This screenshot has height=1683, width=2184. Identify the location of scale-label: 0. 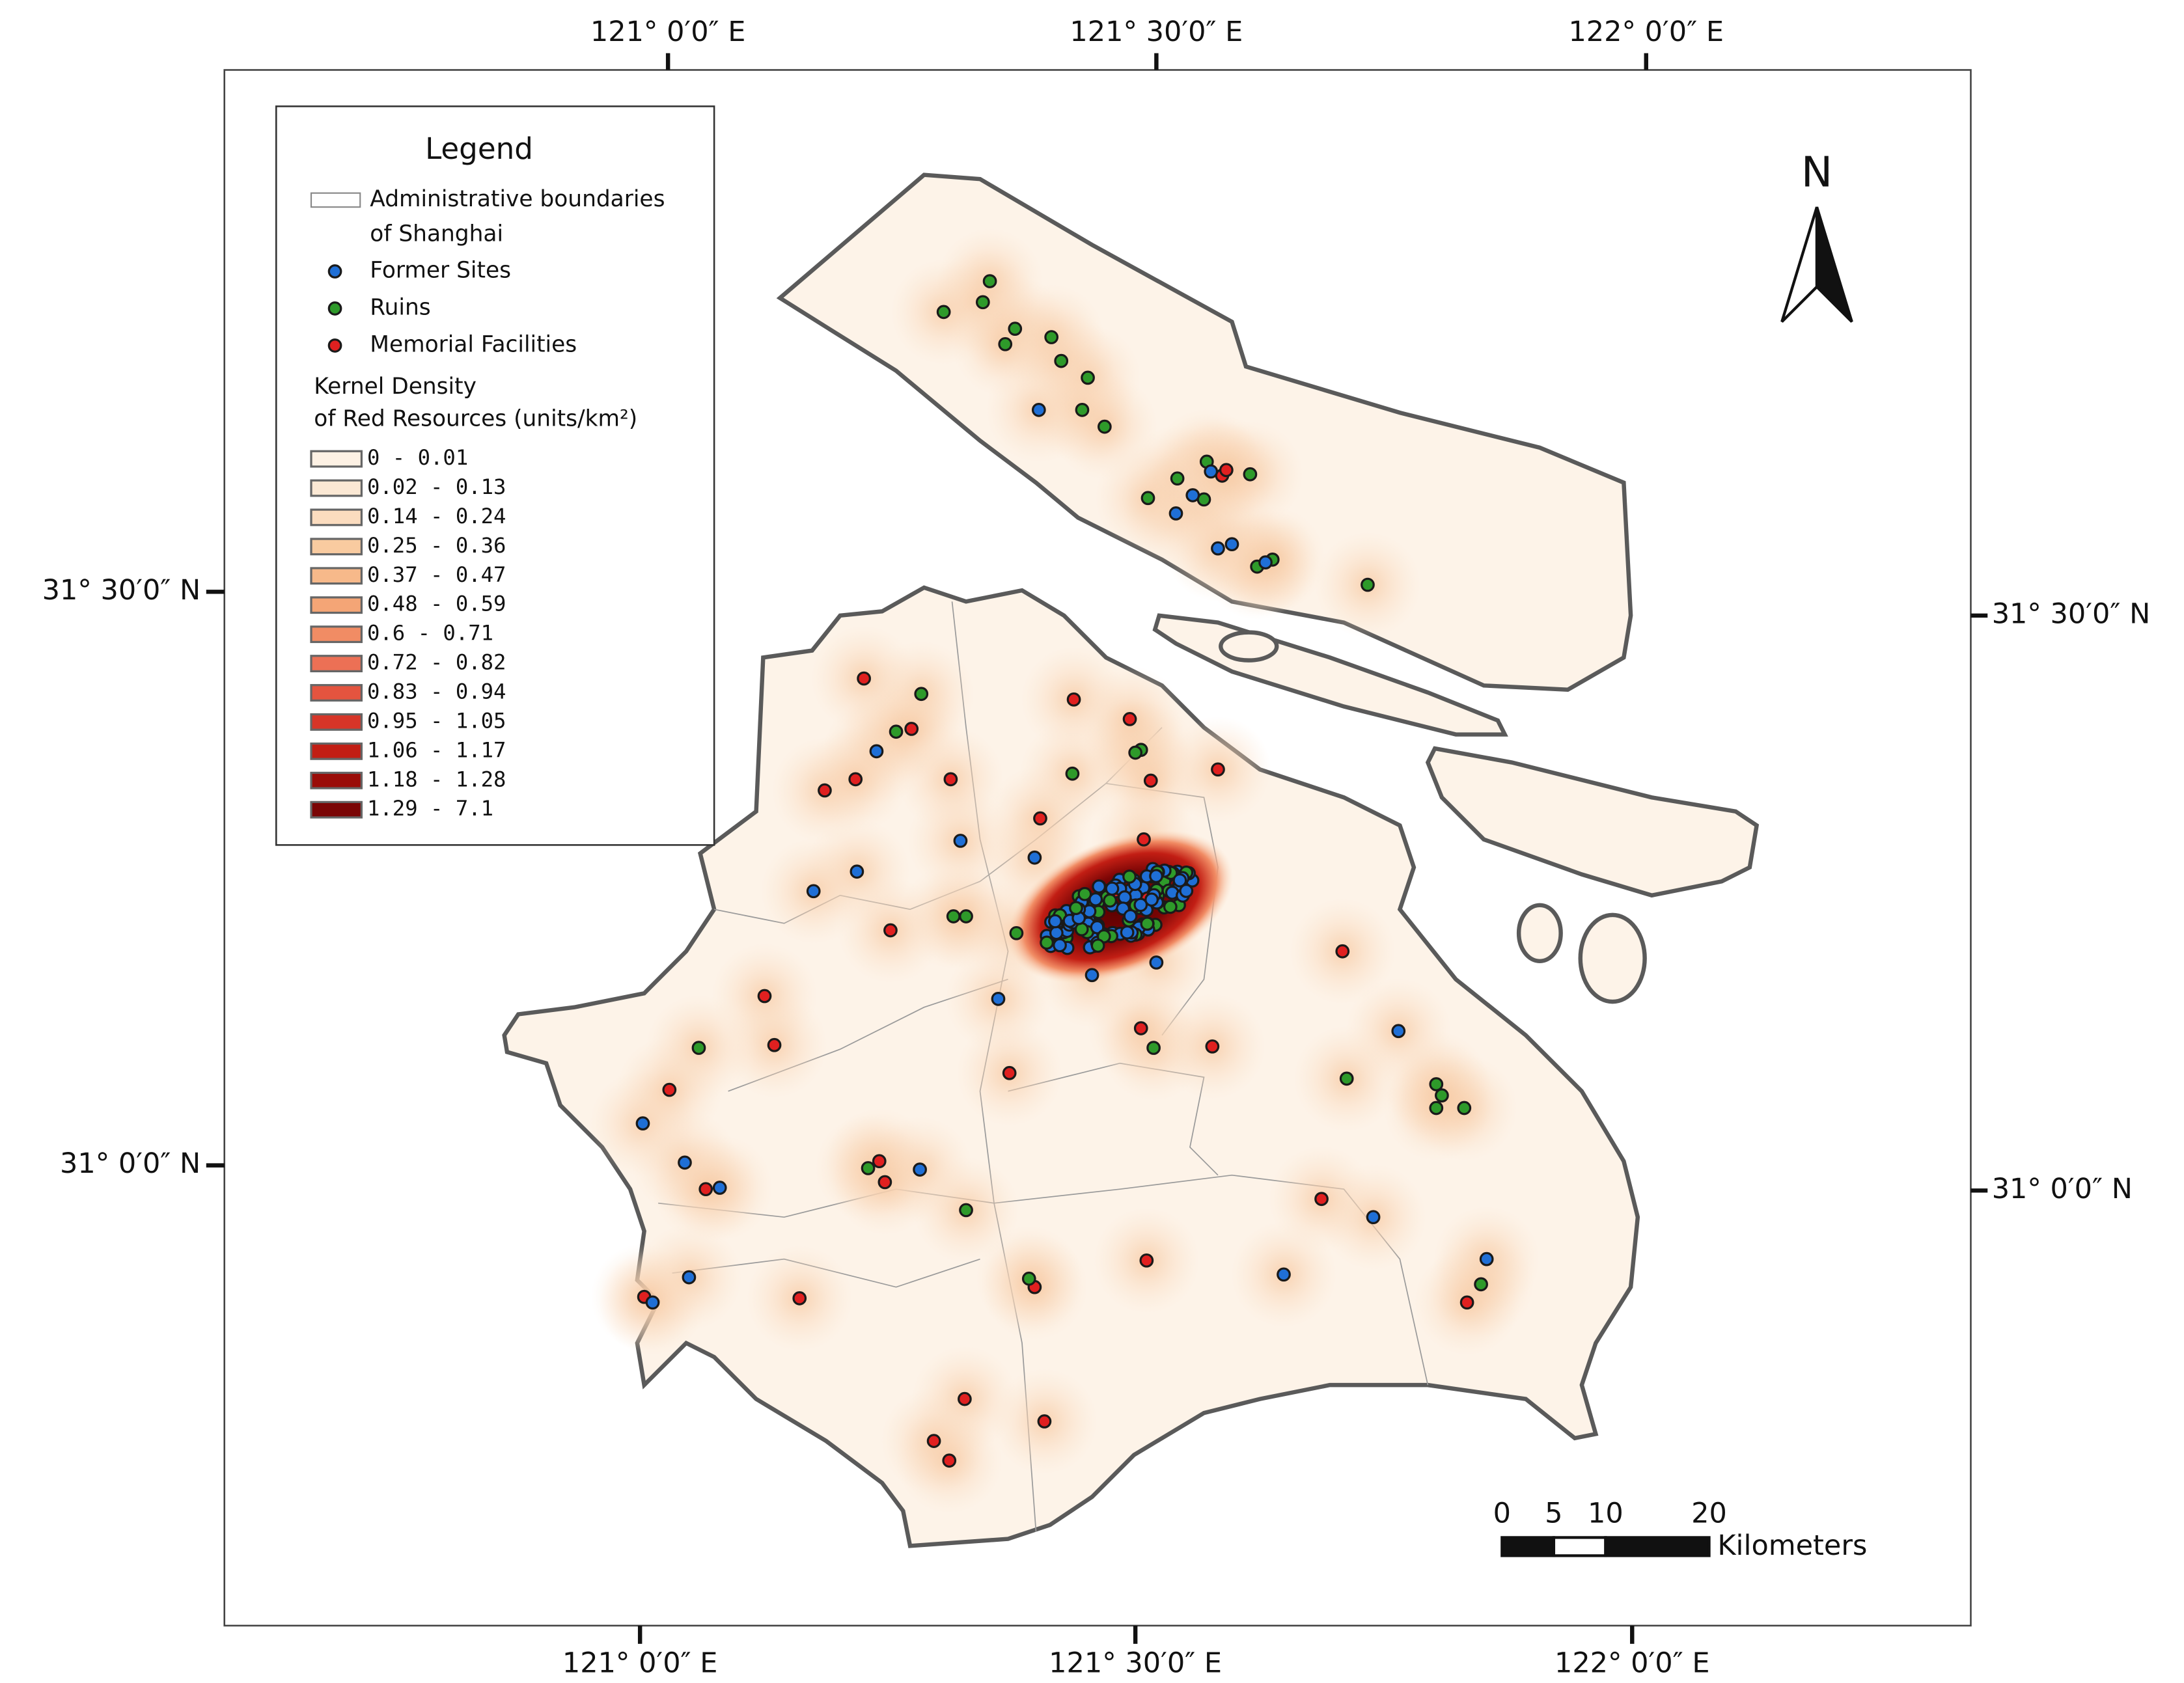
(1502, 1514).